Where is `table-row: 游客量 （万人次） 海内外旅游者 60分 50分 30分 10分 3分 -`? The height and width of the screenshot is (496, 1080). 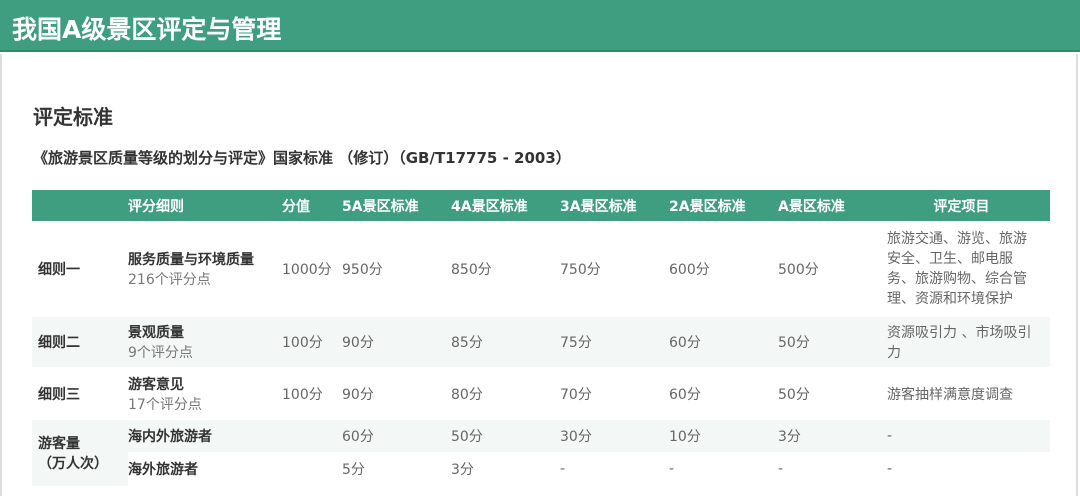
table-row: 游客量 （万人次） 海内外旅游者 60分 50分 30分 10分 3分 - is located at coordinates (541, 453).